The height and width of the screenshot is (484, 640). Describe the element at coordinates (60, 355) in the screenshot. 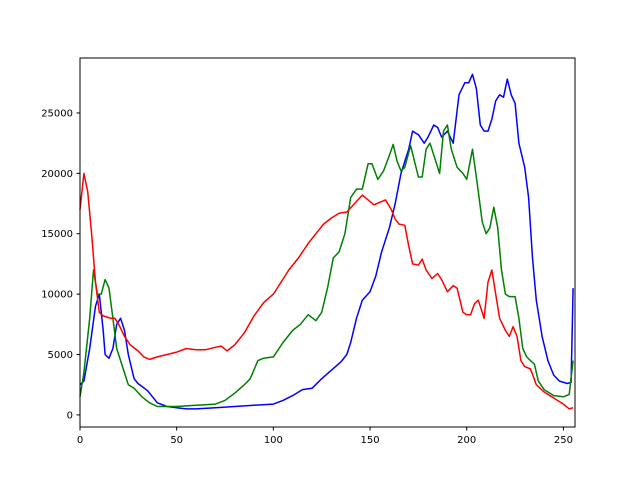

I see `y-tick-label: 5000` at that location.